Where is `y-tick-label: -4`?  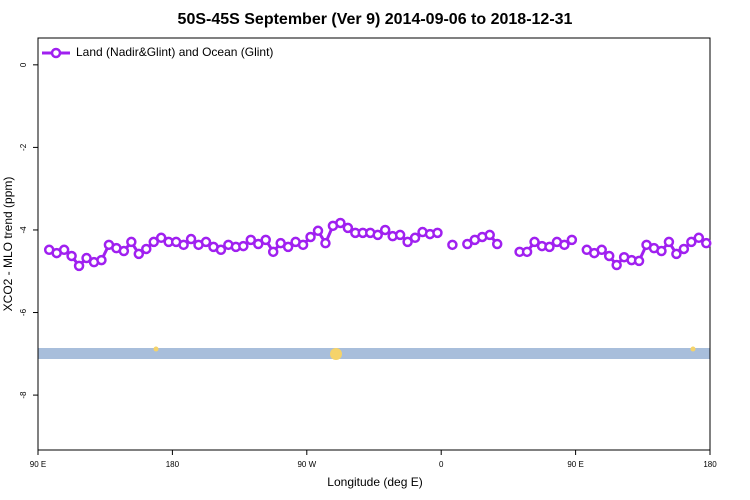
y-tick-label: -4 is located at coordinates (23, 230).